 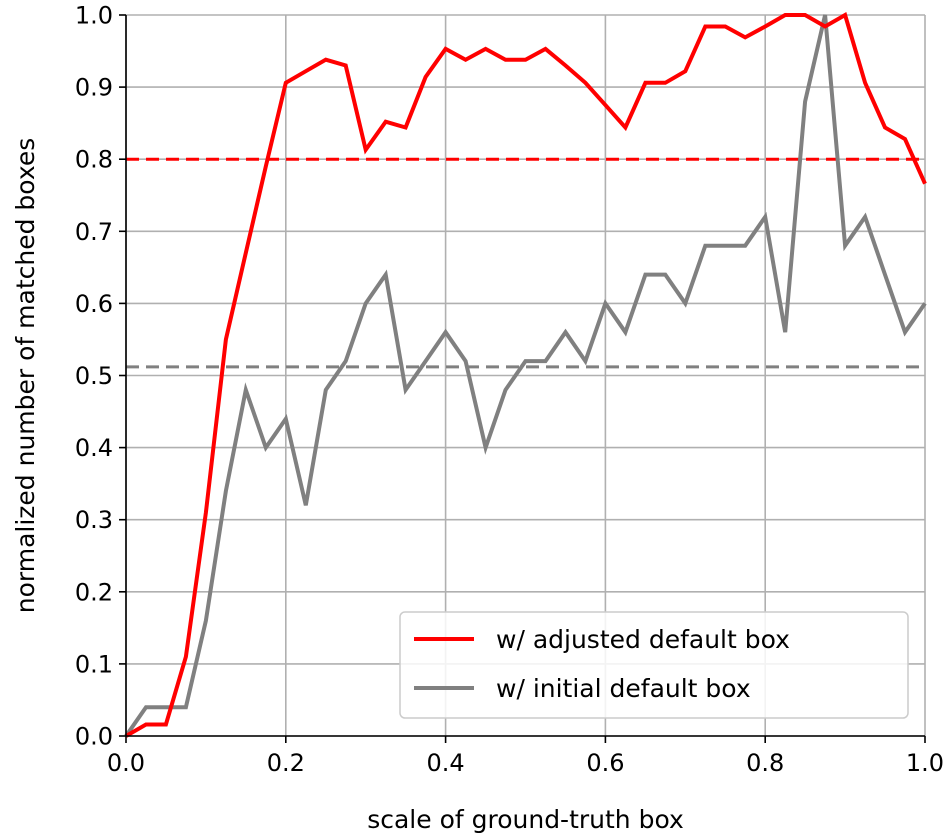 What do you see at coordinates (94, 448) in the screenshot?
I see `y-tick-label: 0.4` at bounding box center [94, 448].